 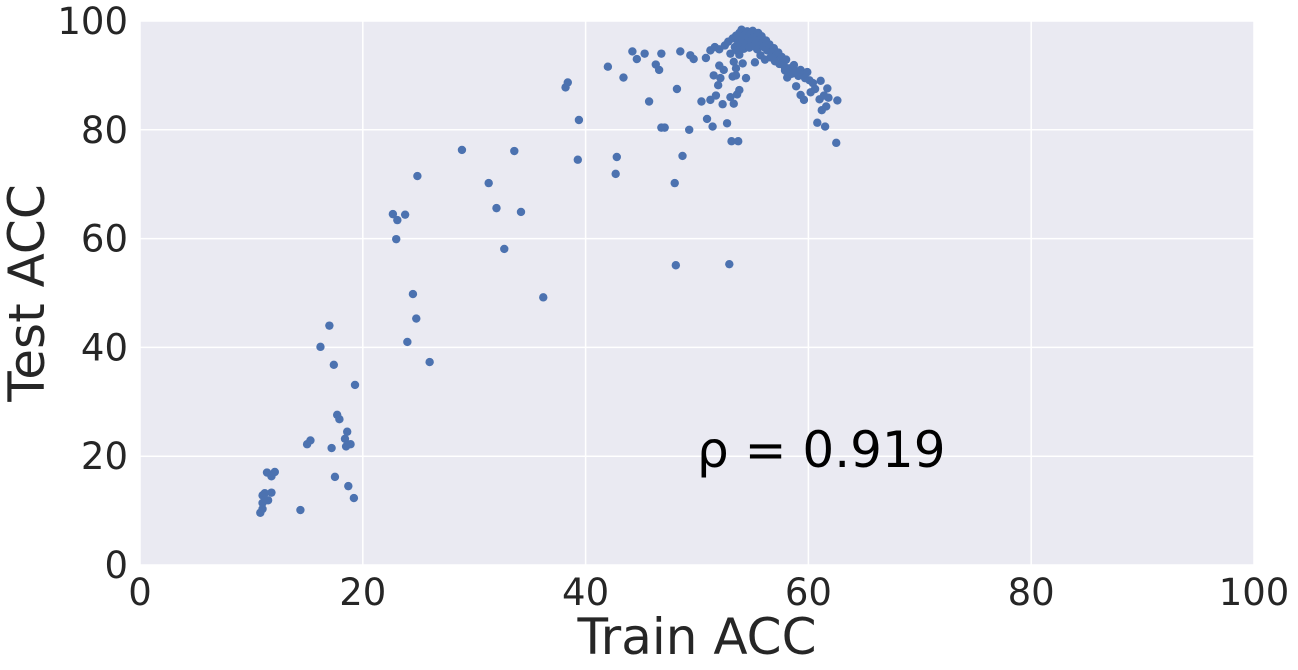 What do you see at coordinates (821, 450) in the screenshot?
I see `correlation-annotation: ρ = 0.919` at bounding box center [821, 450].